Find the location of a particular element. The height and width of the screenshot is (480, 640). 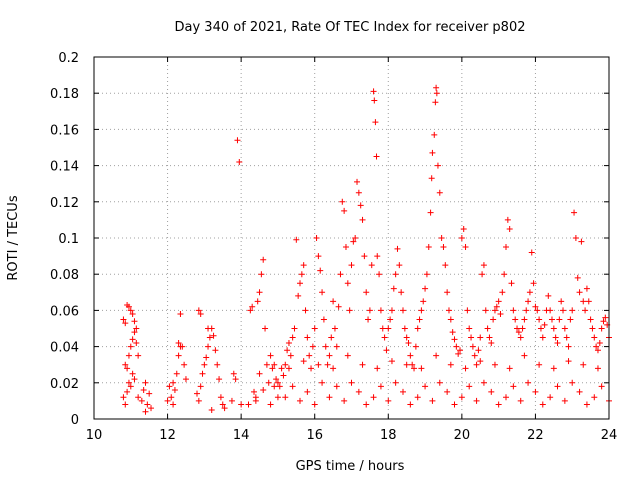

x-tick-label: 16 is located at coordinates (314, 435).